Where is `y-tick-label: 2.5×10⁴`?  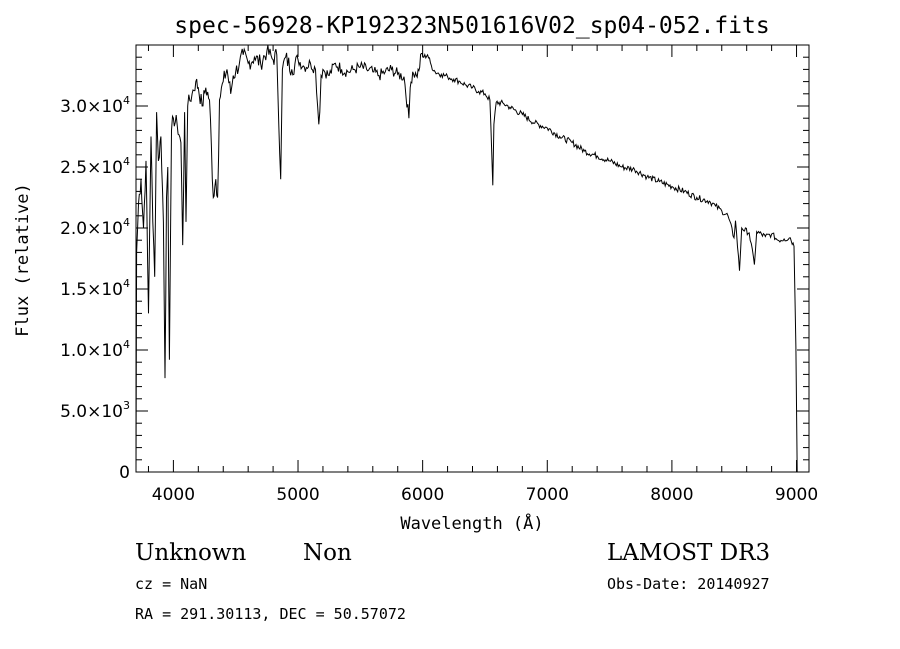
y-tick-label: 2.5×10⁴ is located at coordinates (95, 166).